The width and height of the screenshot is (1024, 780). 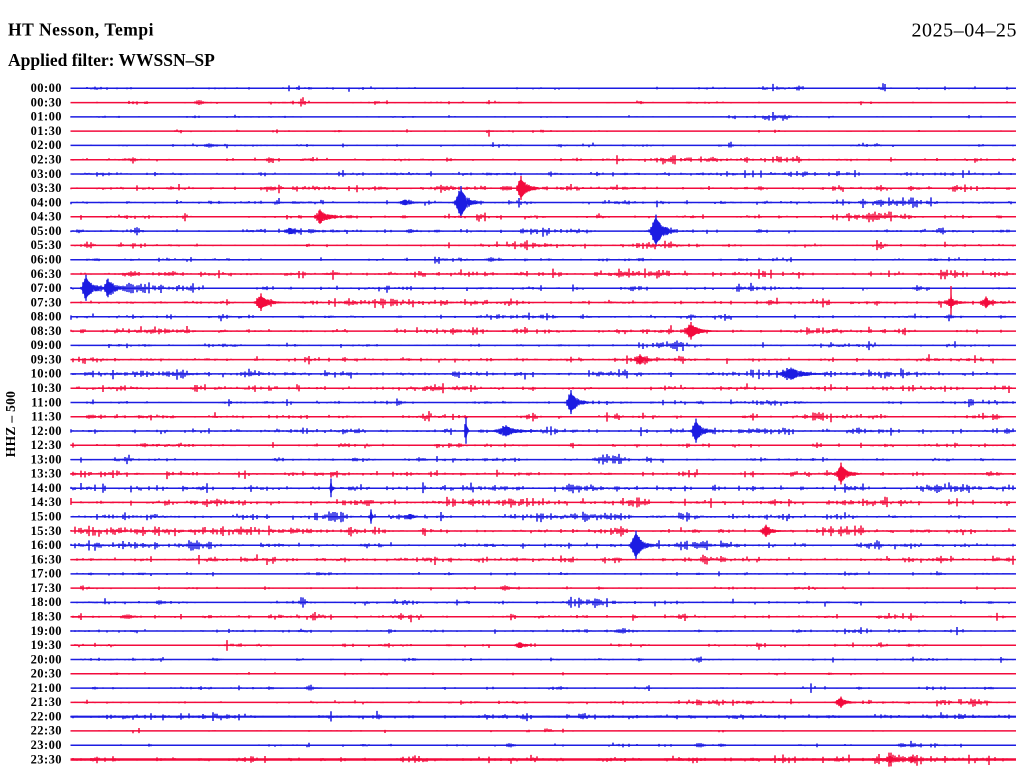 What do you see at coordinates (965, 31) in the screenshot?
I see `svg-text: 2025–04–25` at bounding box center [965, 31].